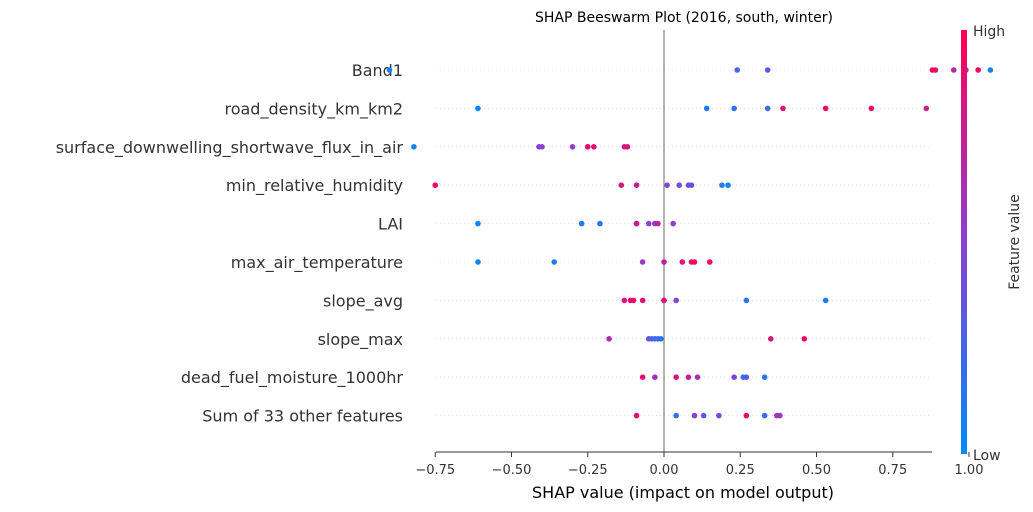 This screenshot has width=1033, height=512. Describe the element at coordinates (1015, 242) in the screenshot. I see `colorbar-title: Feature value` at that location.